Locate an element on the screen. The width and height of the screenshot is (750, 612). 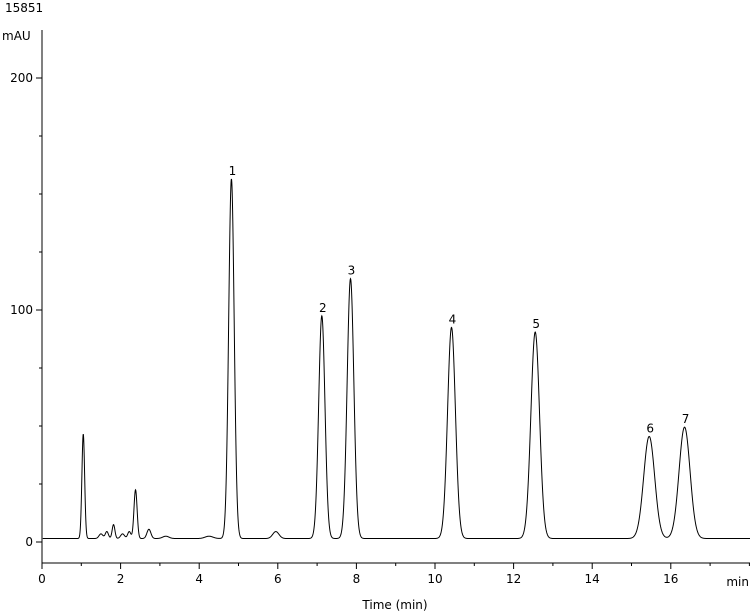
peak-label: 5 is located at coordinates (536, 324).